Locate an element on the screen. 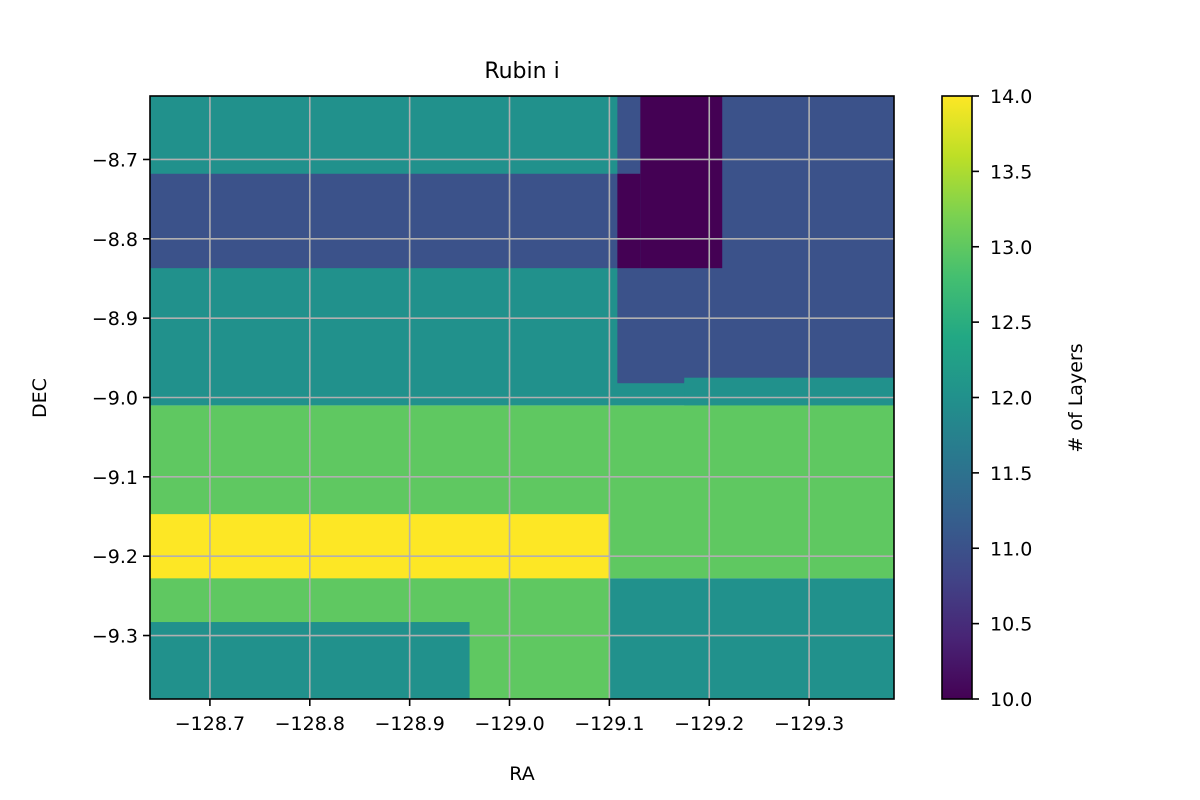 The image size is (1200, 800). y-axis-ticks: −8.7 −8.8 −8.9 −9.0 −9.1 −9.2 −9.3 is located at coordinates (121, 398).